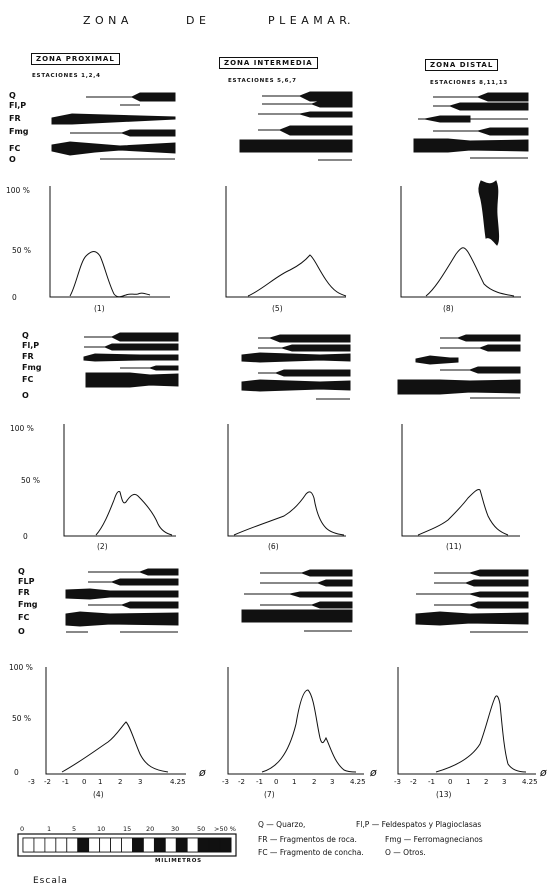 The width and height of the screenshot is (550, 888). What do you see at coordinates (15, 118) in the screenshot?
I see `label-fr-row1: FR` at bounding box center [15, 118].